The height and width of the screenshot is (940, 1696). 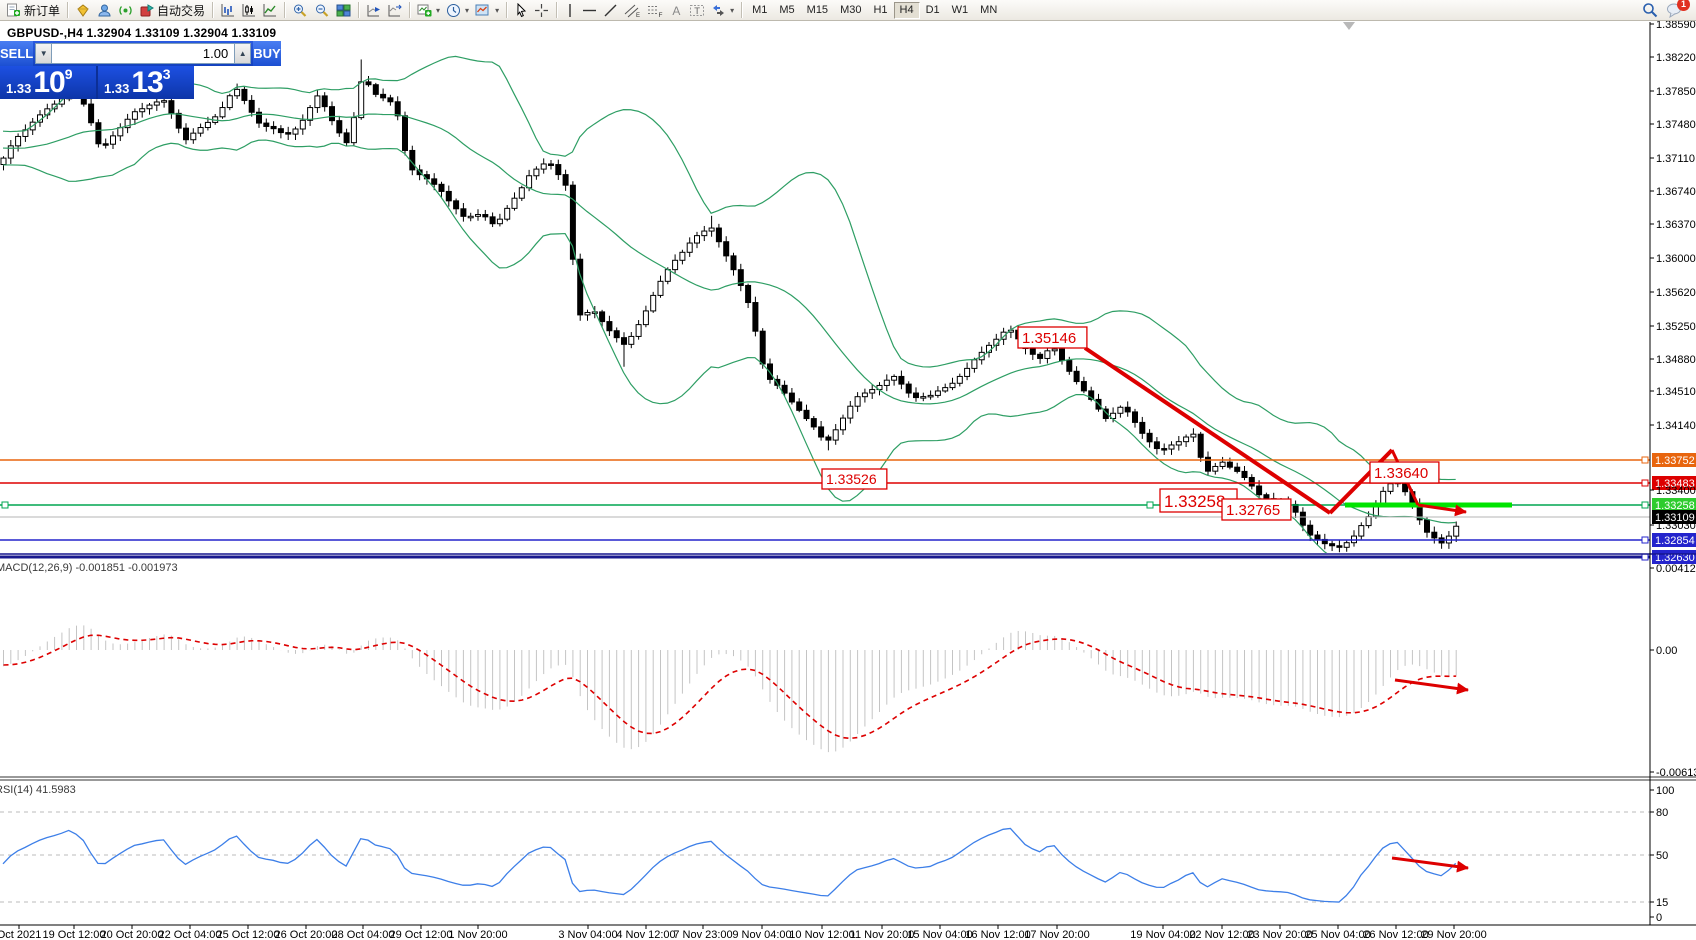 I want to click on svg-text: 4 Nov 12:00, so click(x=645, y=934).